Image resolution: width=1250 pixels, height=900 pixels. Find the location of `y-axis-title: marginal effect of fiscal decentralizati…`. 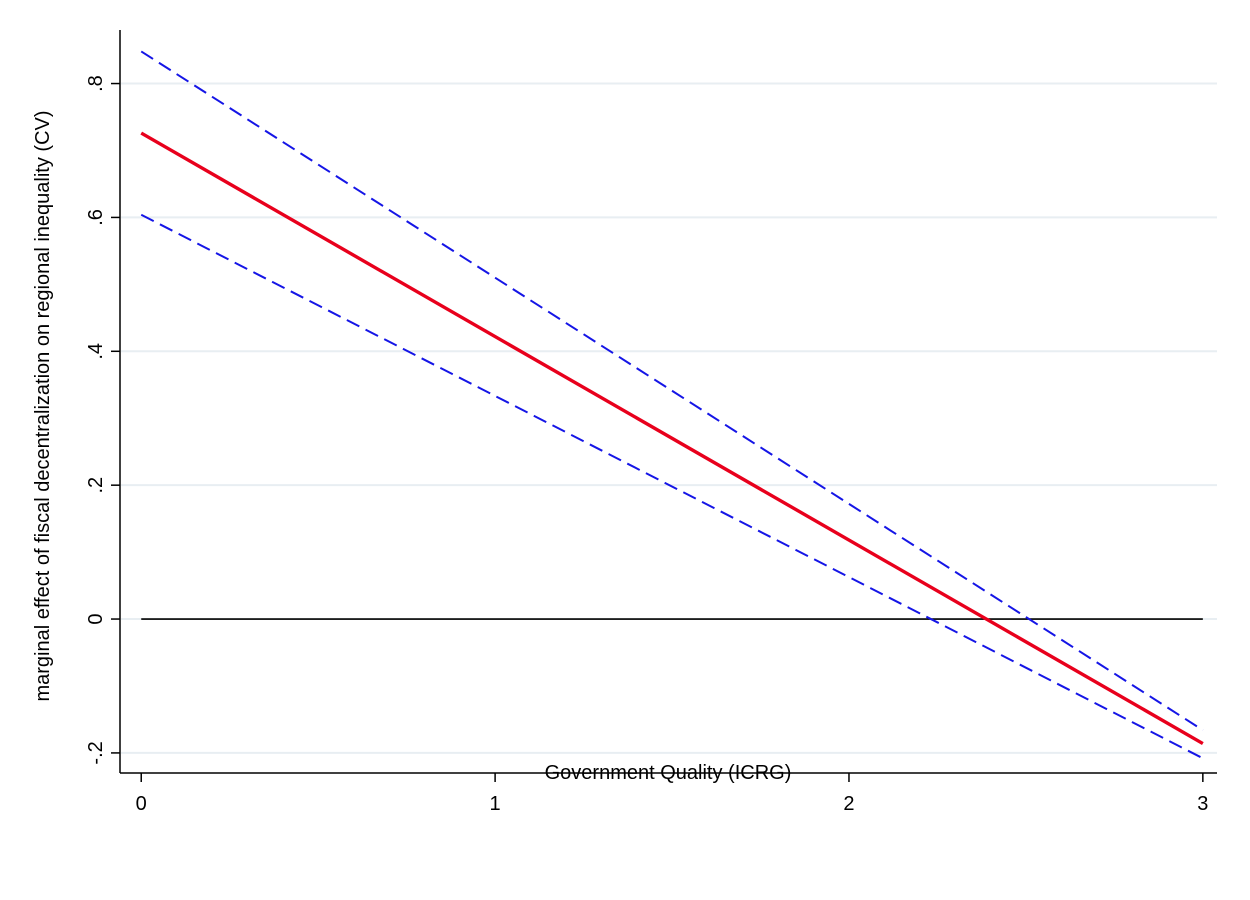

y-axis-title: marginal effect of fiscal decentralizati… is located at coordinates (43, 405).